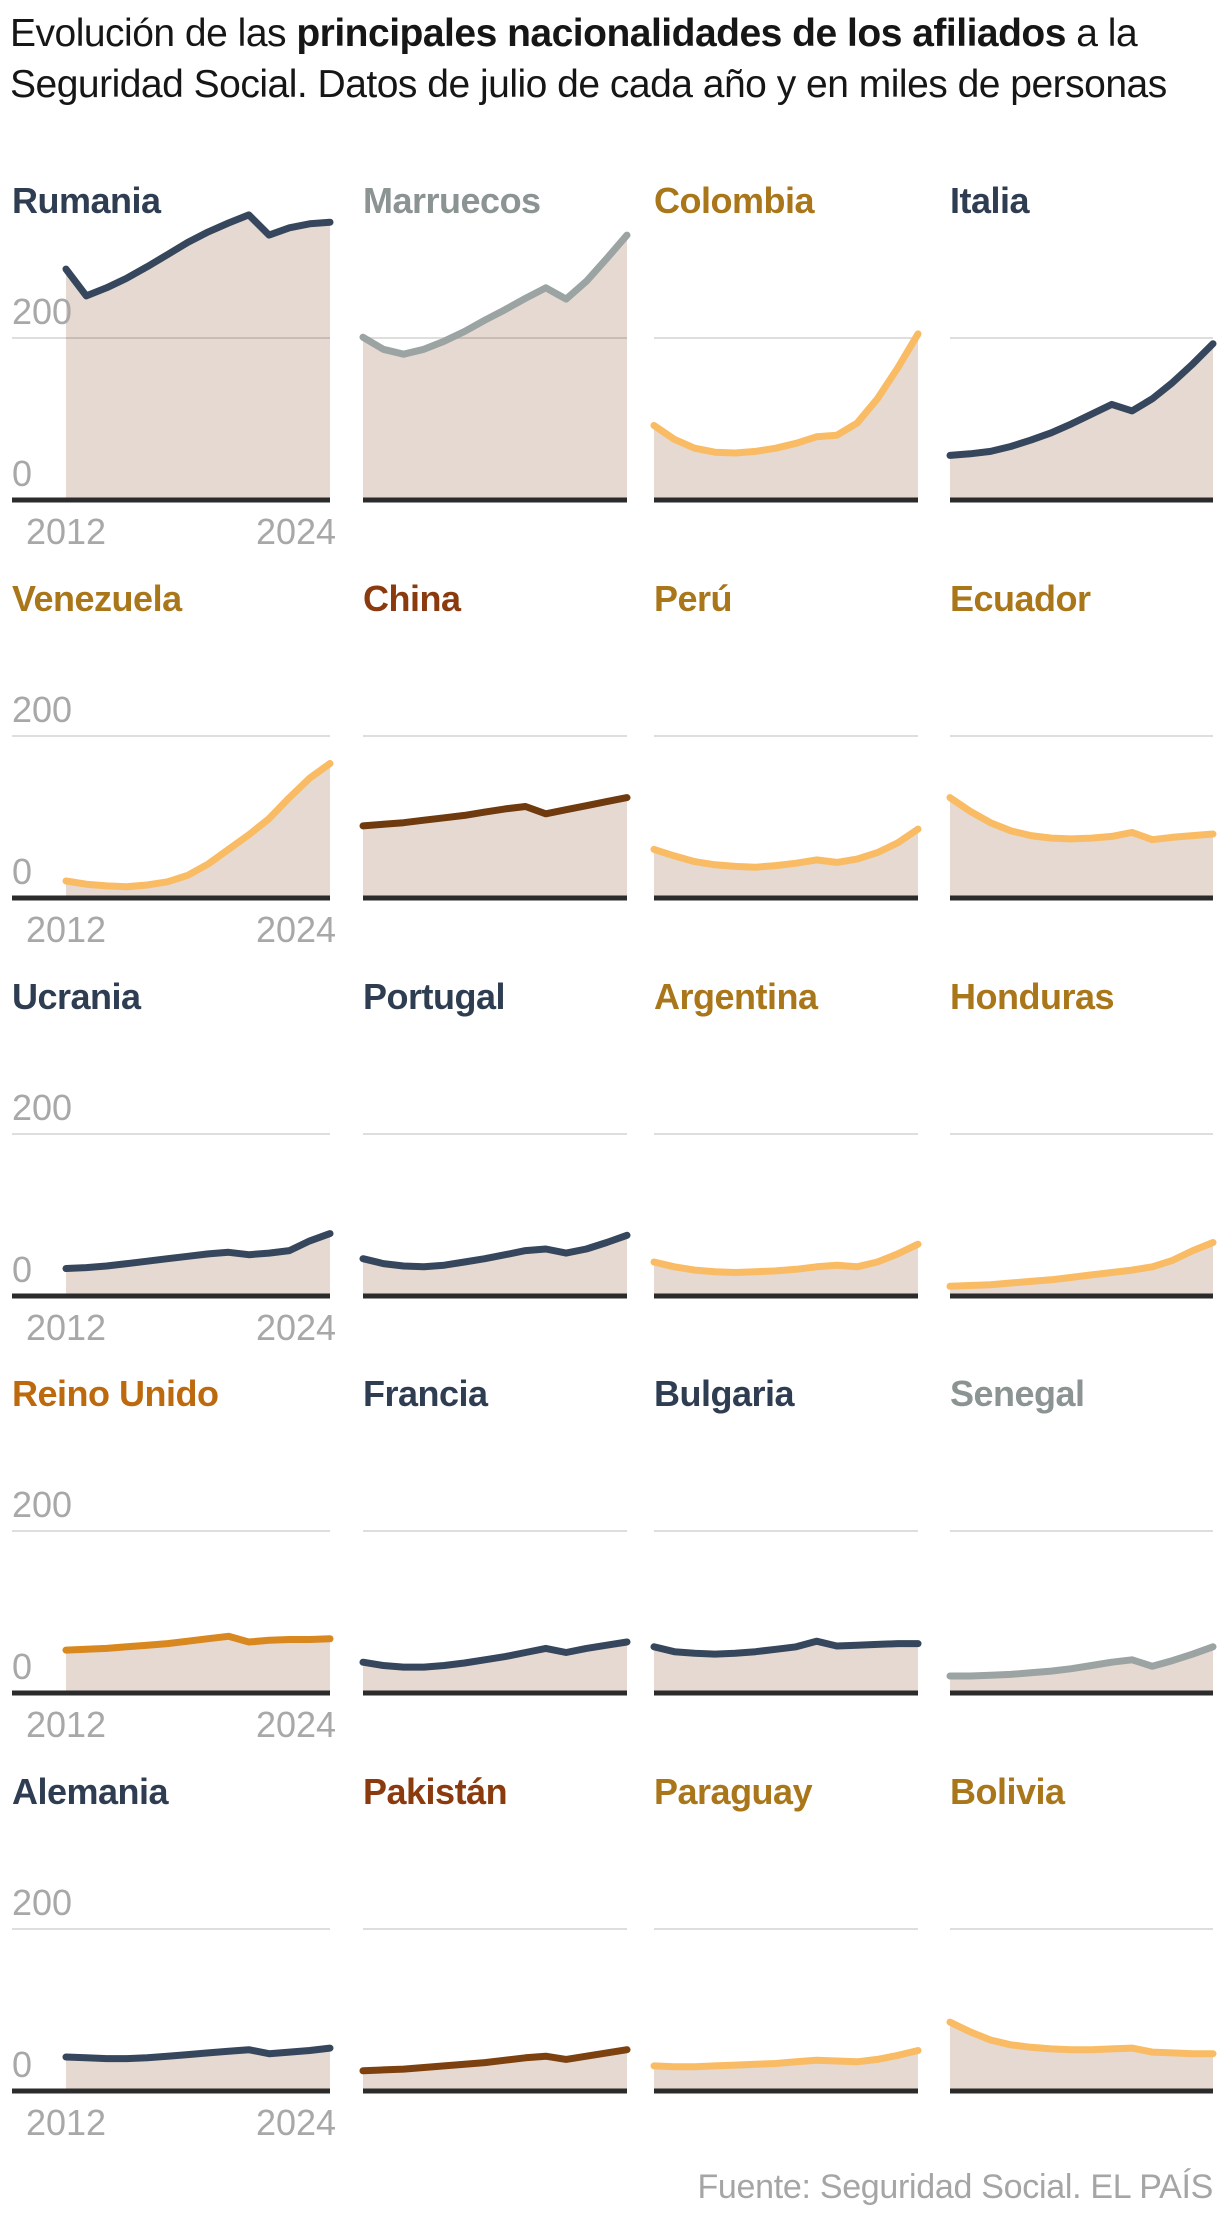 The height and width of the screenshot is (2218, 1220). I want to click on area-chart-argentina, so click(786, 1216).